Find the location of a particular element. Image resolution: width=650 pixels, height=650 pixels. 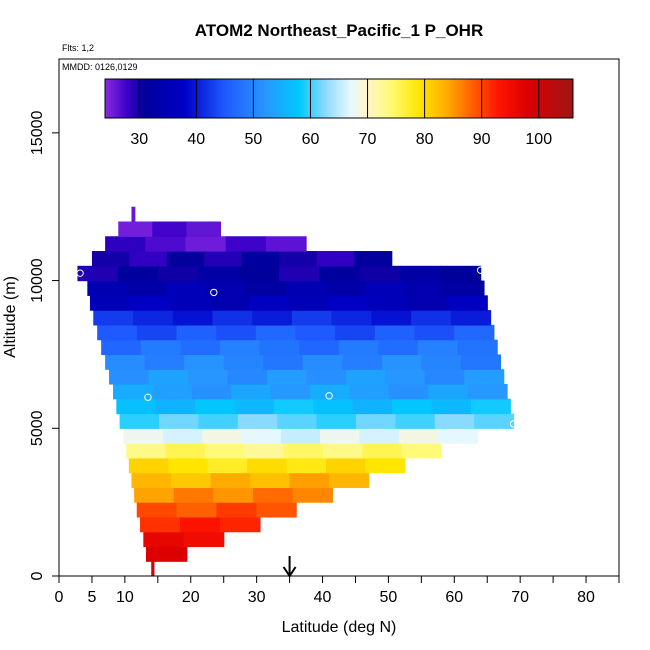

x-tick-label: 0 is located at coordinates (59, 597).